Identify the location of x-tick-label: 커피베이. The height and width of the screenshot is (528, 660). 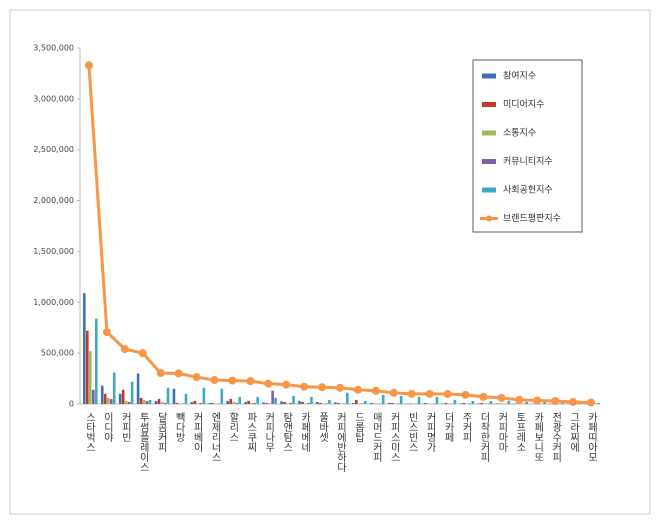
(197, 432).